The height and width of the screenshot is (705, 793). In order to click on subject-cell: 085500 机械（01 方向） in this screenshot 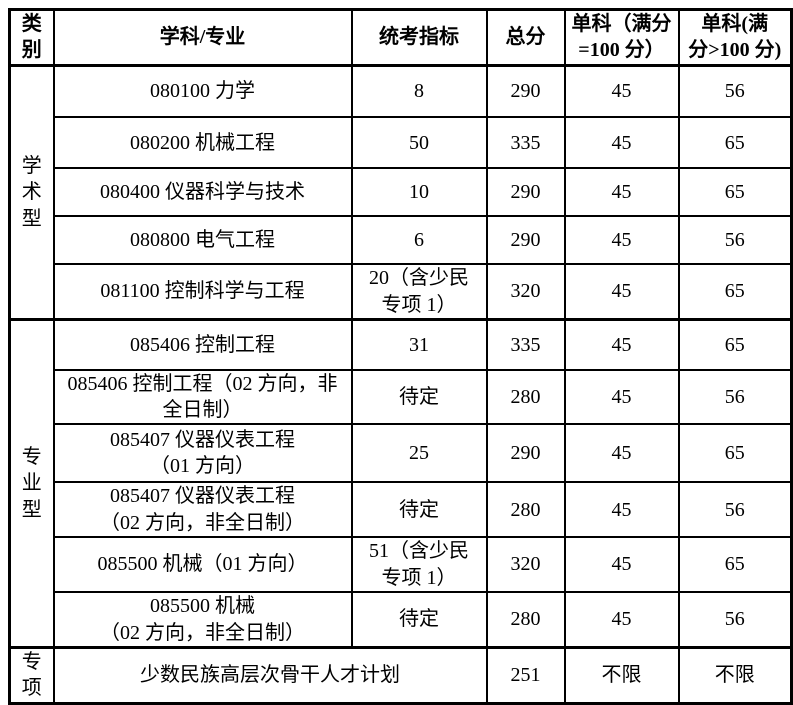, I will do `click(202, 565)`.